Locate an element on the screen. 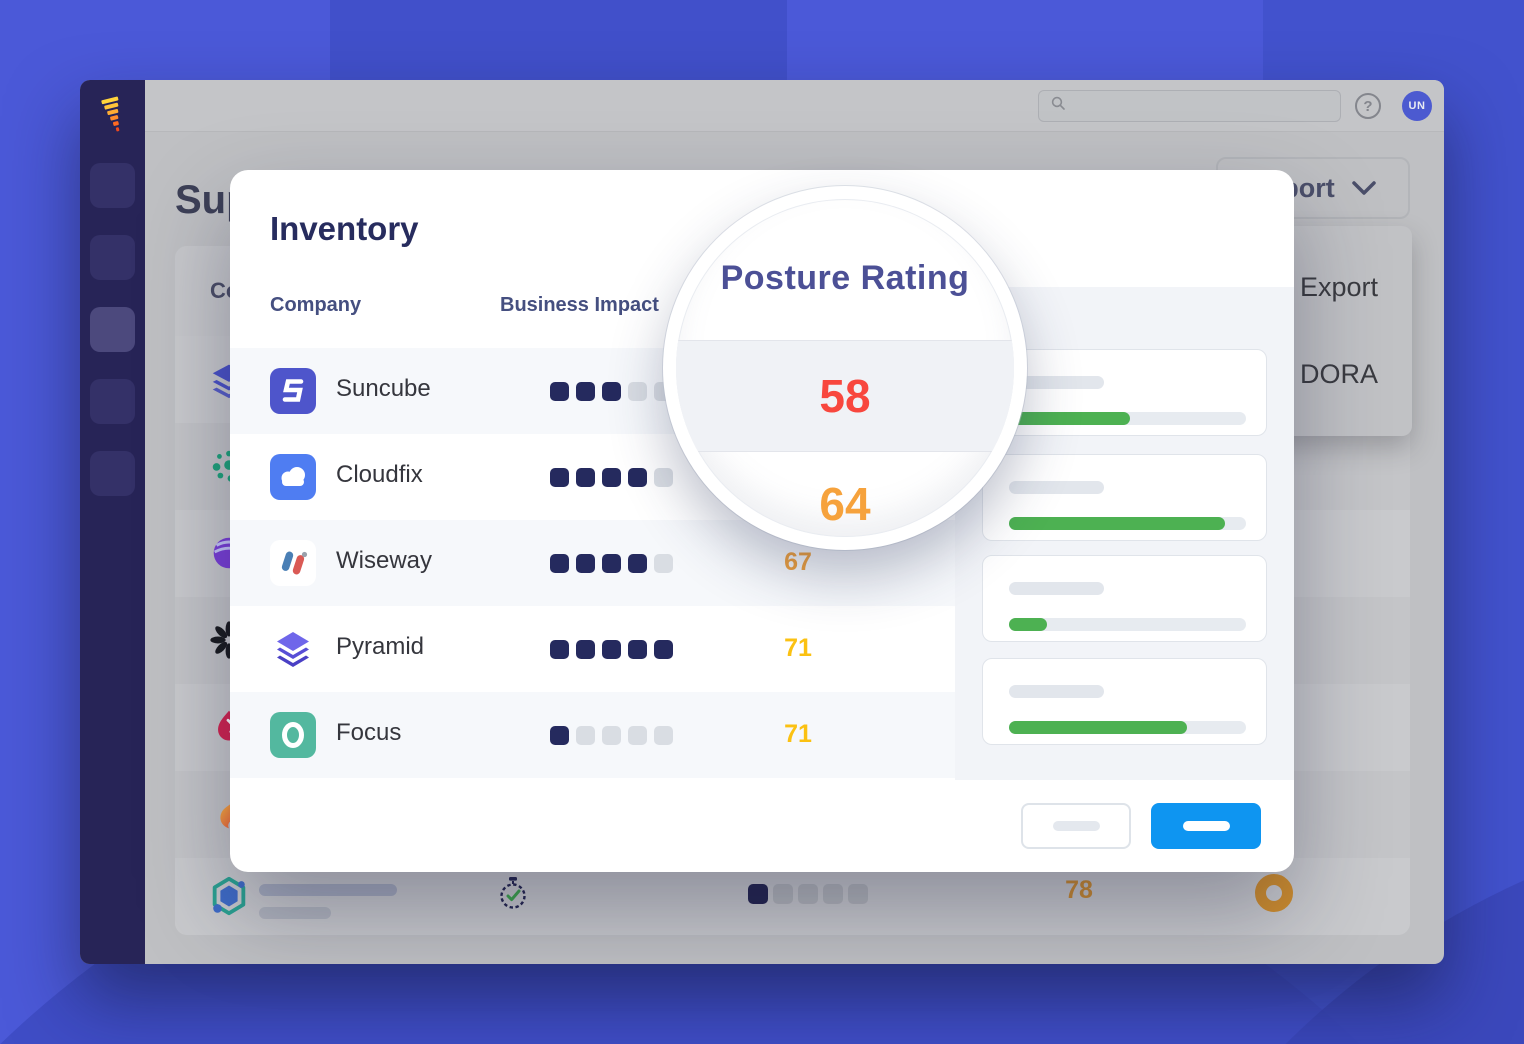 Image resolution: width=1524 pixels, height=1044 pixels. company-name: Wiseway is located at coordinates (384, 560).